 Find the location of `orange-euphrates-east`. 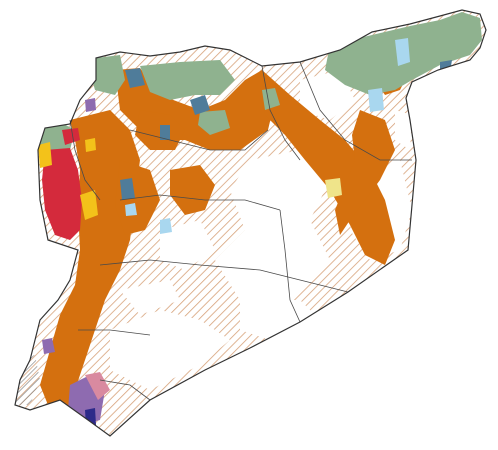

orange-euphrates-east is located at coordinates (365, 172).